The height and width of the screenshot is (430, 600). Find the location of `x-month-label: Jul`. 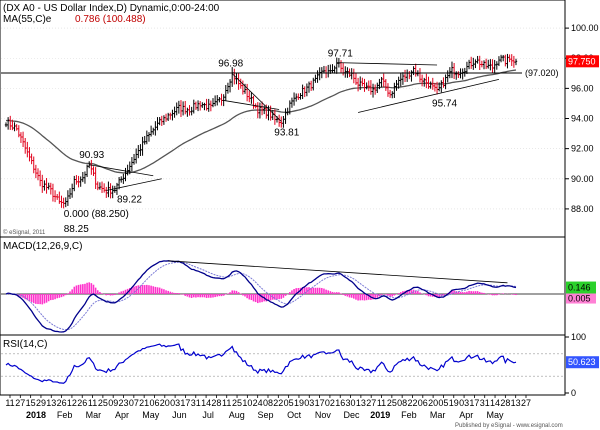

x-month-label: Jul is located at coordinates (208, 415).